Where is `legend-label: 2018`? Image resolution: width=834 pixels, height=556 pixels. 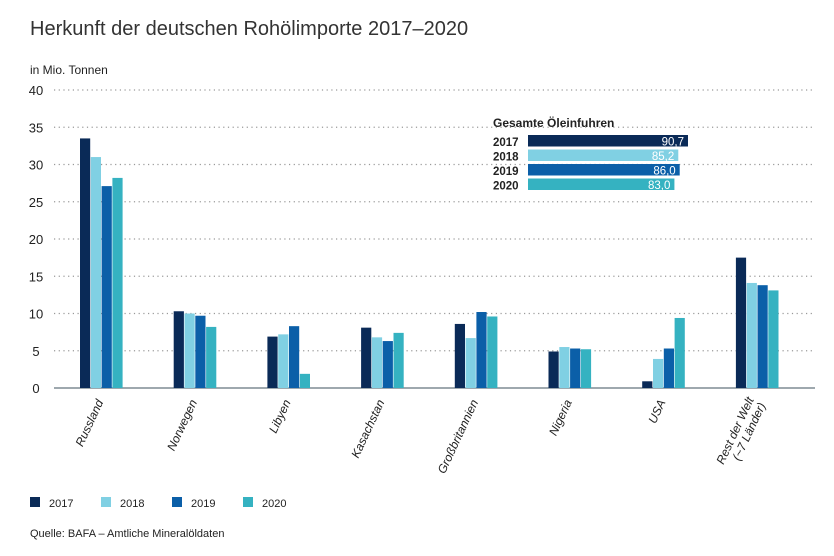 legend-label: 2018 is located at coordinates (132, 504).